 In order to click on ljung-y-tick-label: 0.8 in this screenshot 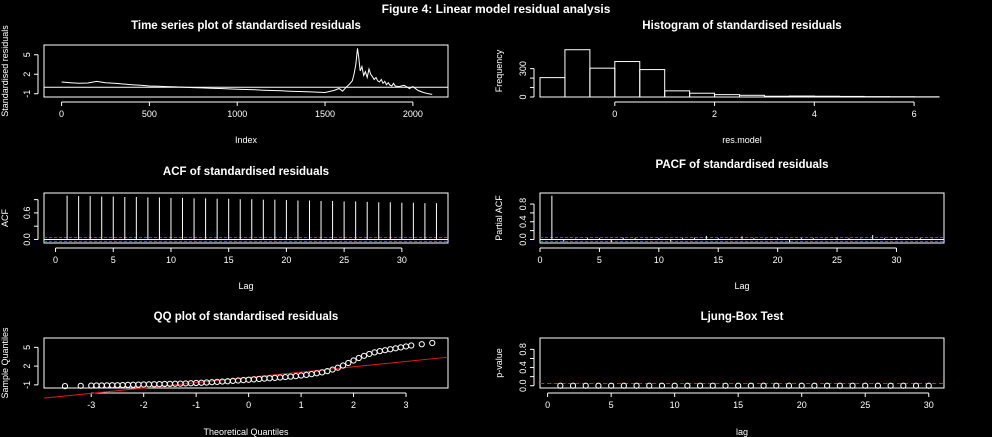, I will do `click(523, 349)`.